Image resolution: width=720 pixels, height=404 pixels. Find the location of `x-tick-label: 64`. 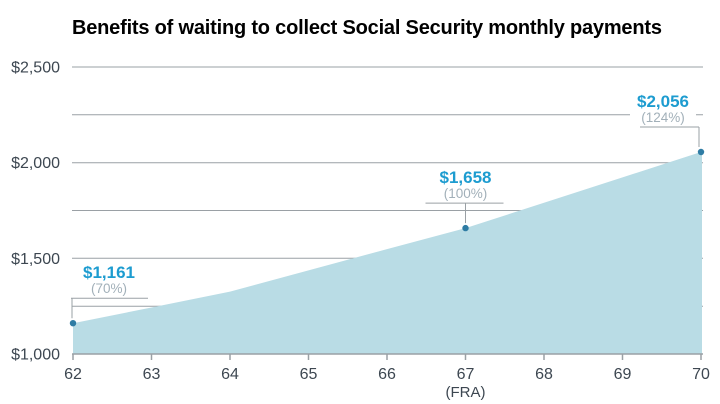

x-tick-label: 64 is located at coordinates (230, 374).